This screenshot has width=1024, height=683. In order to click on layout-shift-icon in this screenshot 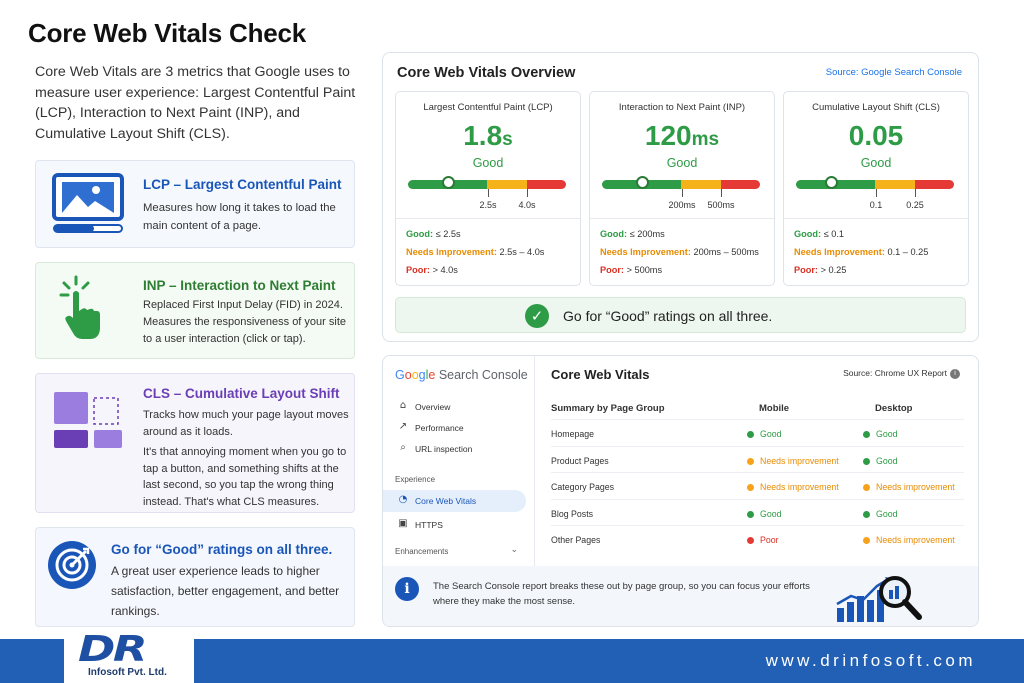, I will do `click(88, 423)`.